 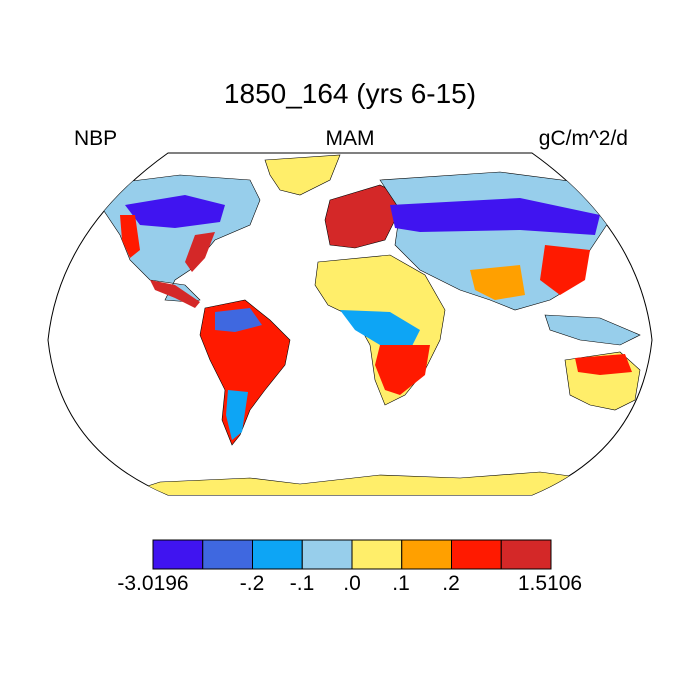 What do you see at coordinates (130, 236) in the screenshot?
I see `north-america-west` at bounding box center [130, 236].